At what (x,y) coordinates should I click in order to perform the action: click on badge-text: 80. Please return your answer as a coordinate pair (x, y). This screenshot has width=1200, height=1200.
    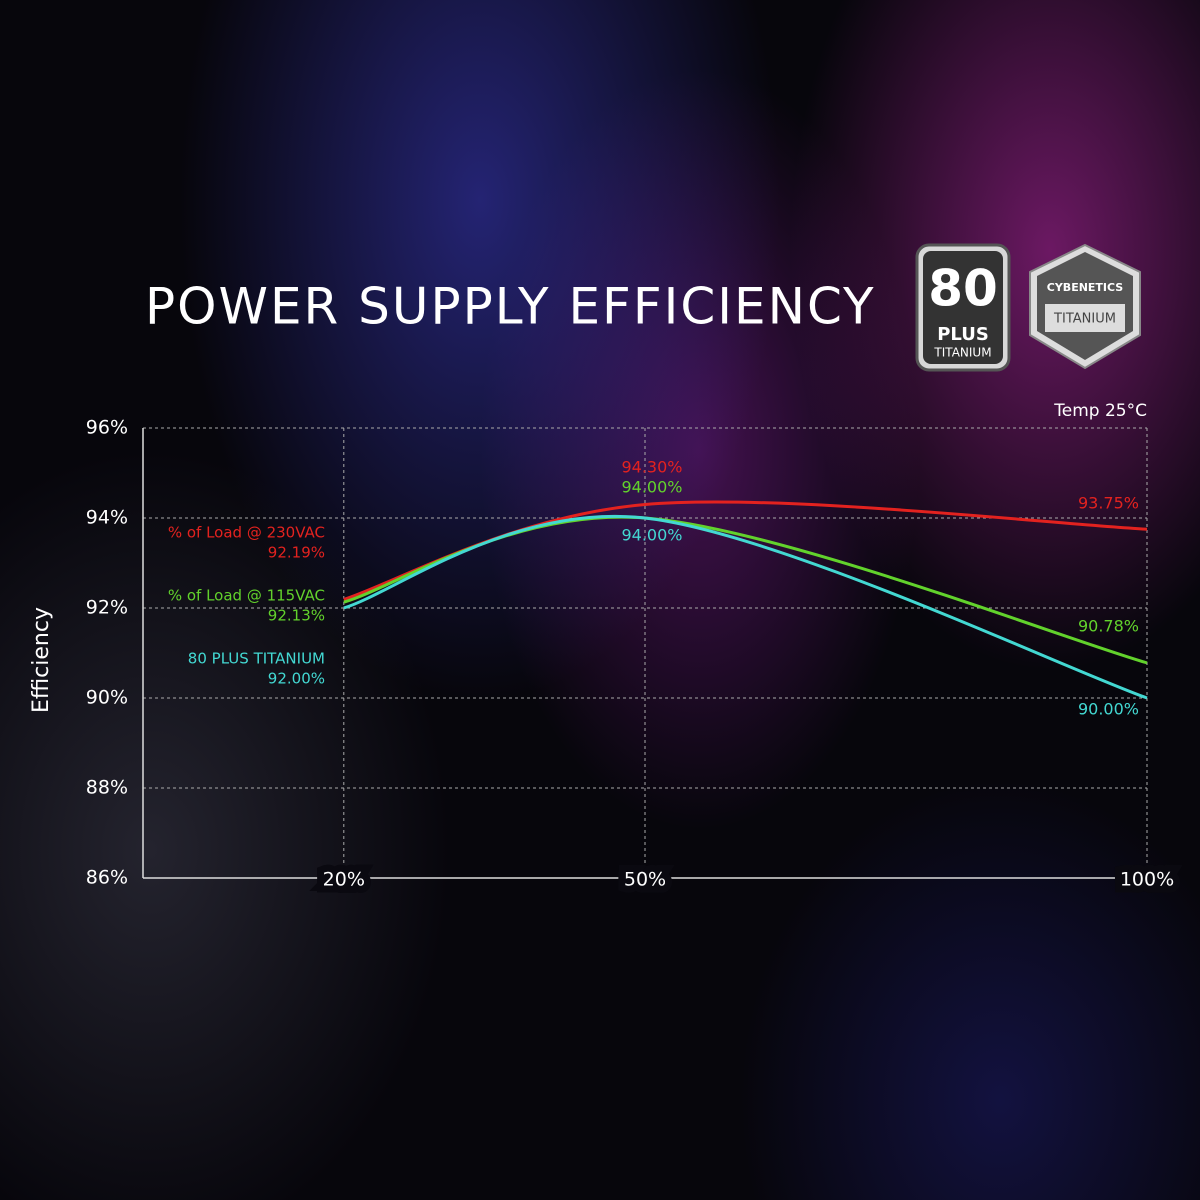
    Looking at the image, I should click on (963, 289).